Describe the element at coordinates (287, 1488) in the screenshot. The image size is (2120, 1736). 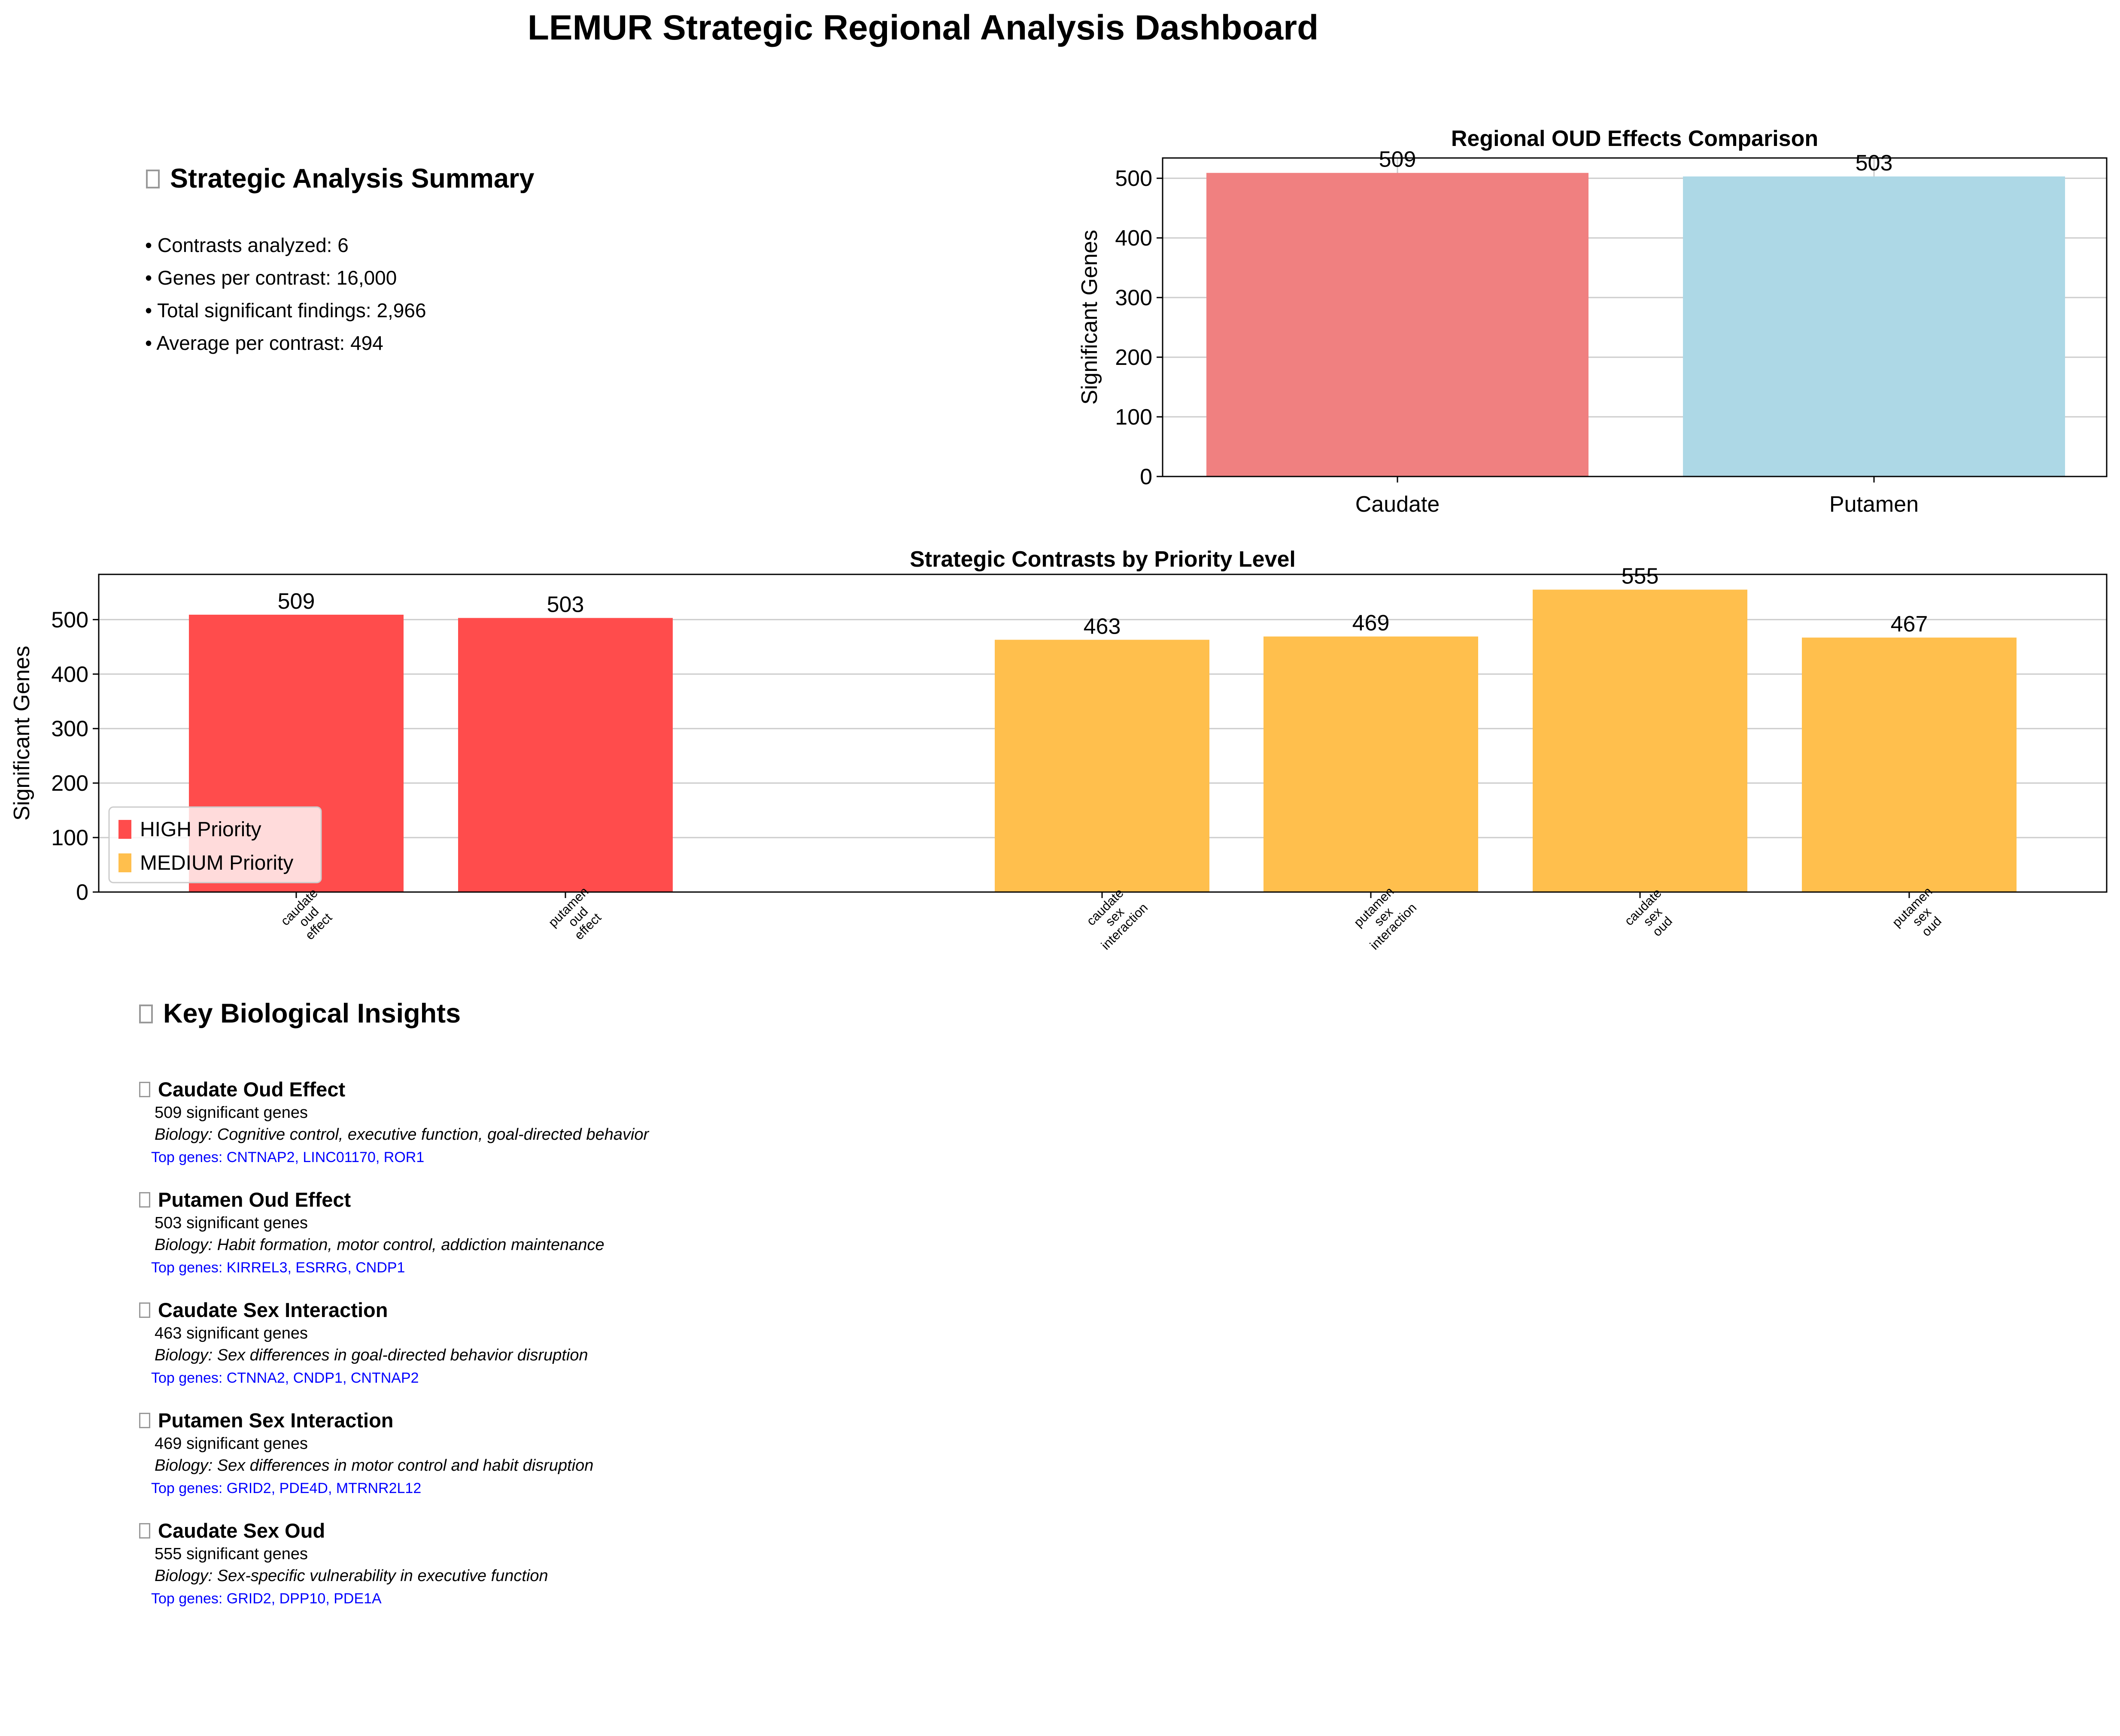
I see `insight-top-genes: Top genes: GRID2, PDE4D, MTRNR2L12` at that location.